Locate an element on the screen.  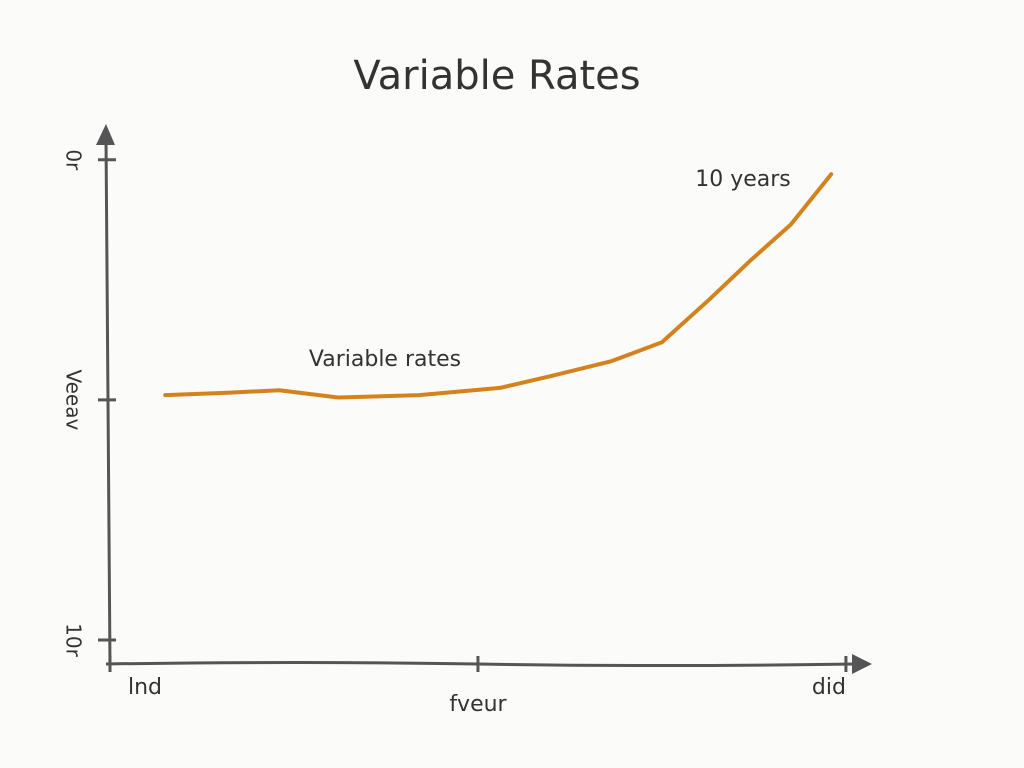
annotation: Variable rates is located at coordinates (385, 359).